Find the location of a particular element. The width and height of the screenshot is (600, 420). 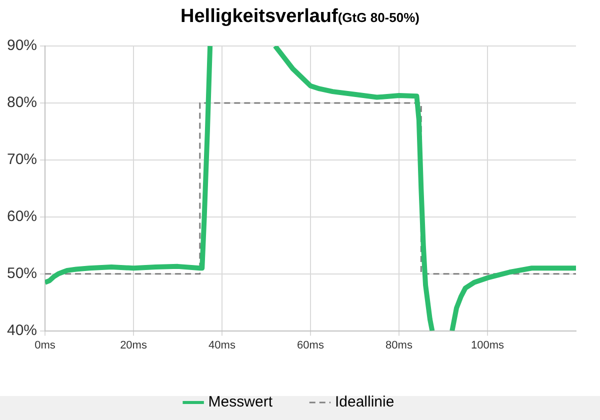

legend-label: Messwert is located at coordinates (241, 402).